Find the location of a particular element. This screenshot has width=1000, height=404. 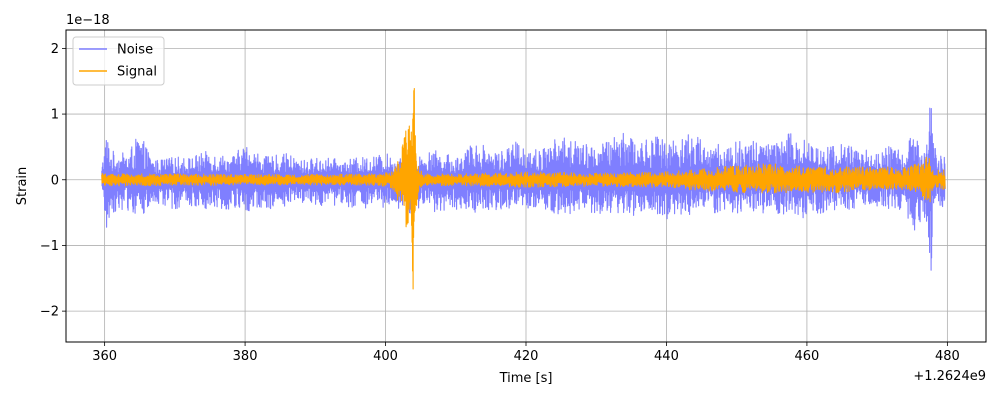

x-tick-label: 360 is located at coordinates (104, 356).